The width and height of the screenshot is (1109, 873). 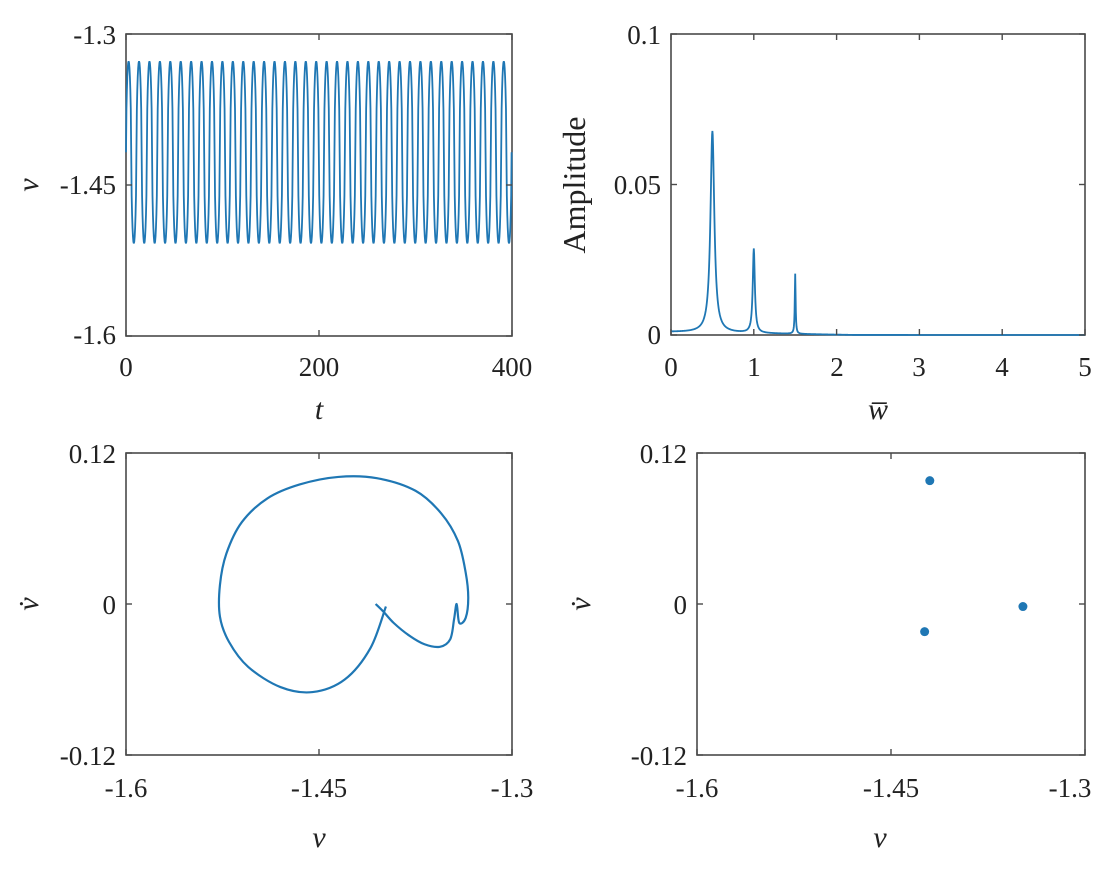 What do you see at coordinates (319, 367) in the screenshot?
I see `x-tick-label: 200` at bounding box center [319, 367].